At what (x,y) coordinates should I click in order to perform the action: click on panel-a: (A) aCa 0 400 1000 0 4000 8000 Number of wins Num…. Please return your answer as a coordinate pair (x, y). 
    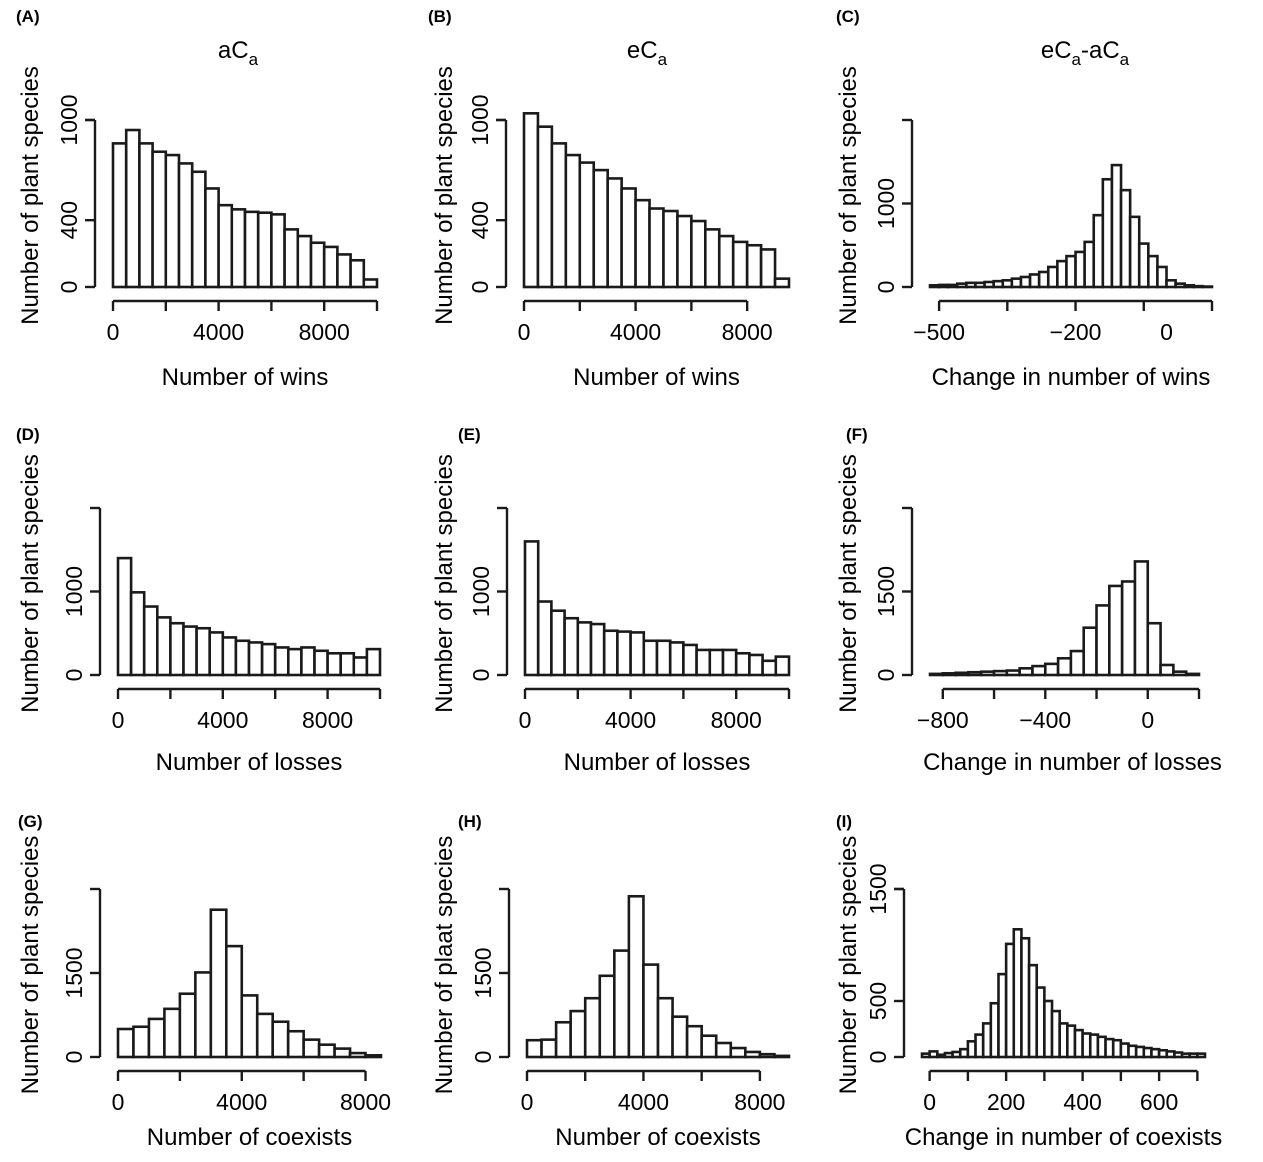
    Looking at the image, I should click on (197, 199).